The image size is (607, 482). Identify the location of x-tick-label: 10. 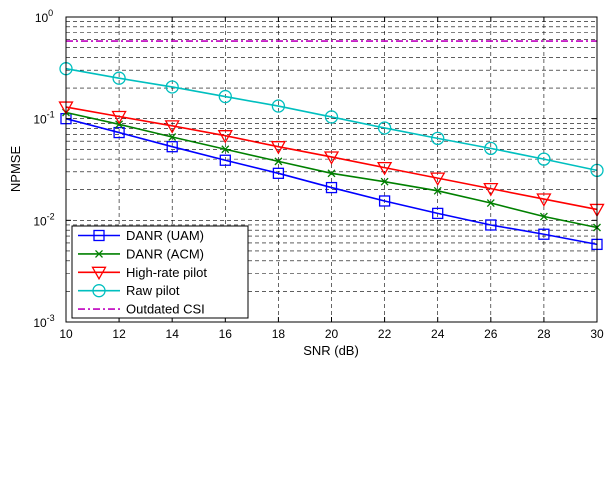
(66, 334).